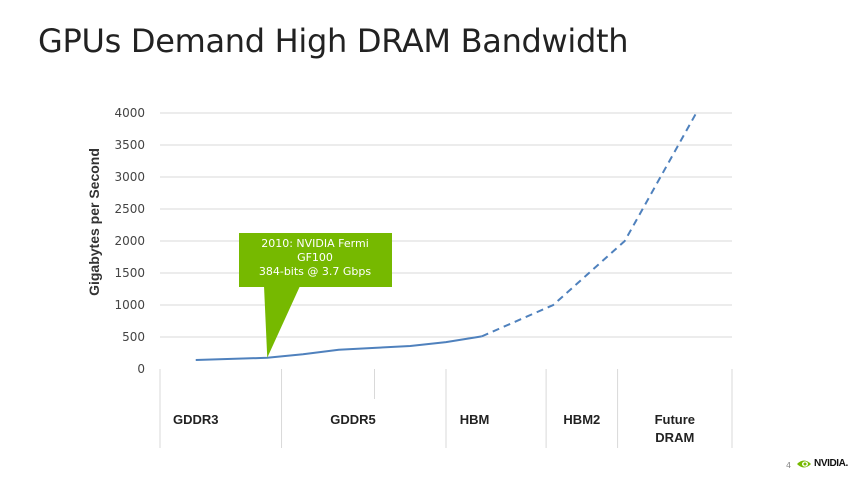 The image size is (864, 486). Describe the element at coordinates (129, 305) in the screenshot. I see `y-tick-label: 1000` at that location.